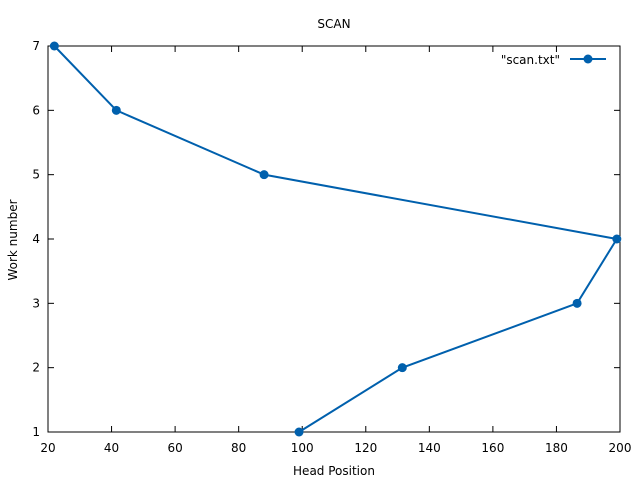  I want to click on y-axis-label: Work number, so click(13, 239).